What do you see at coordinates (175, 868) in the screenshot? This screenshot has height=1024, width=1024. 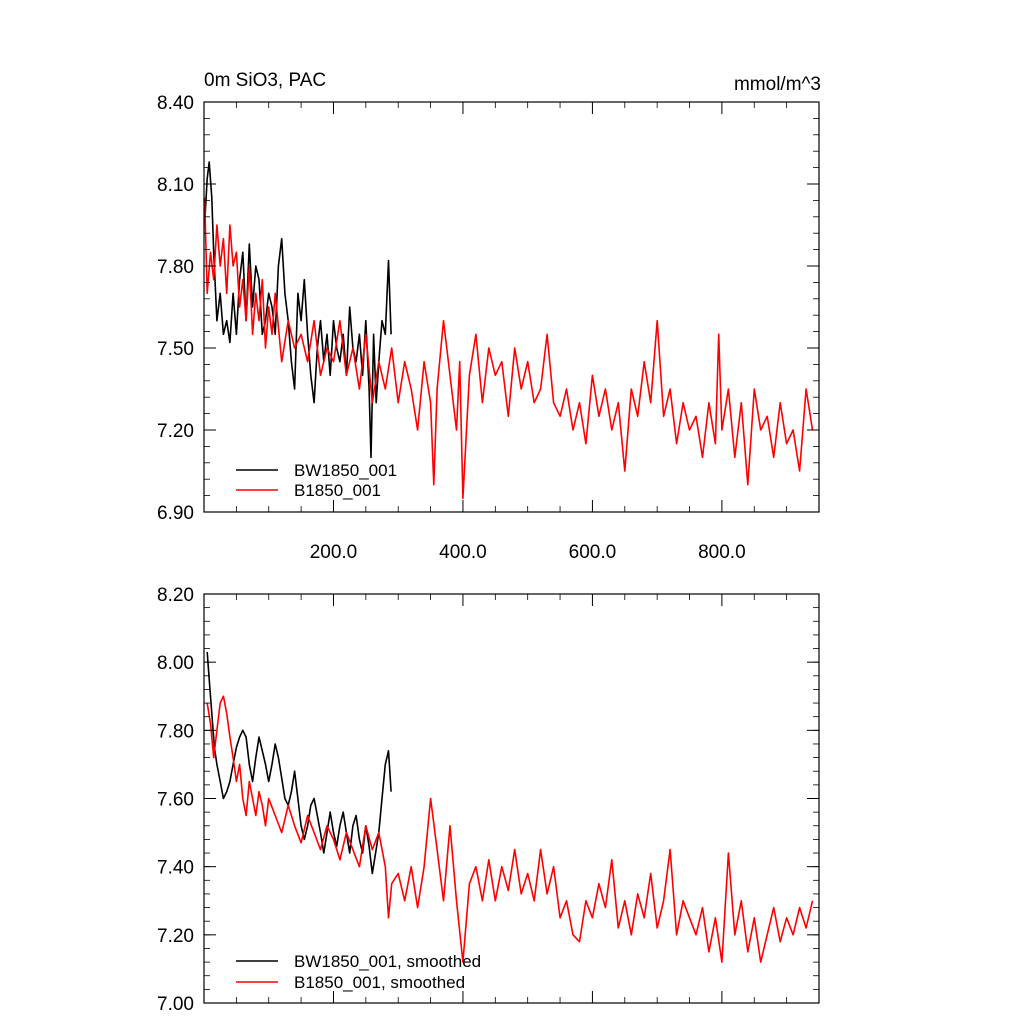 I see `y-tick-label: 7.40` at bounding box center [175, 868].